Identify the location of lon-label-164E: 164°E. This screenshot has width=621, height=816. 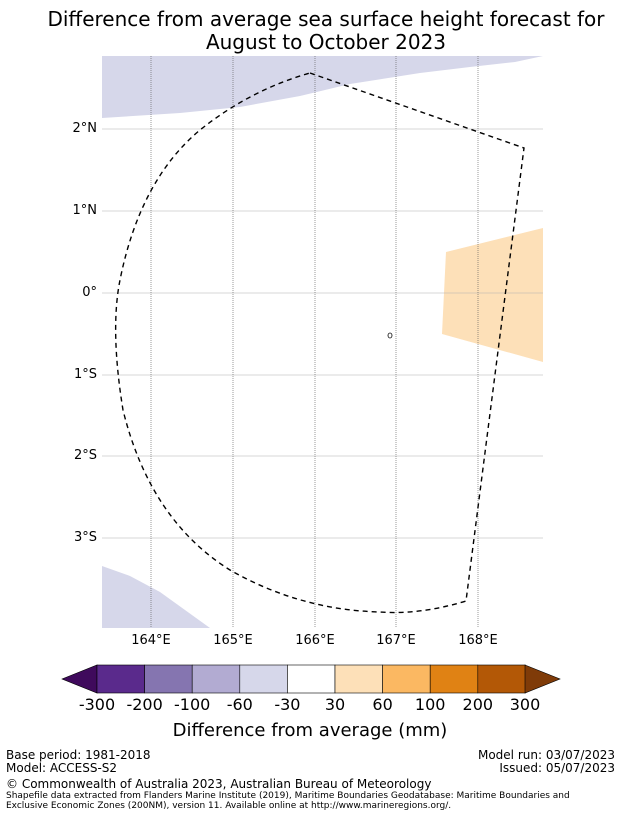
(151, 640).